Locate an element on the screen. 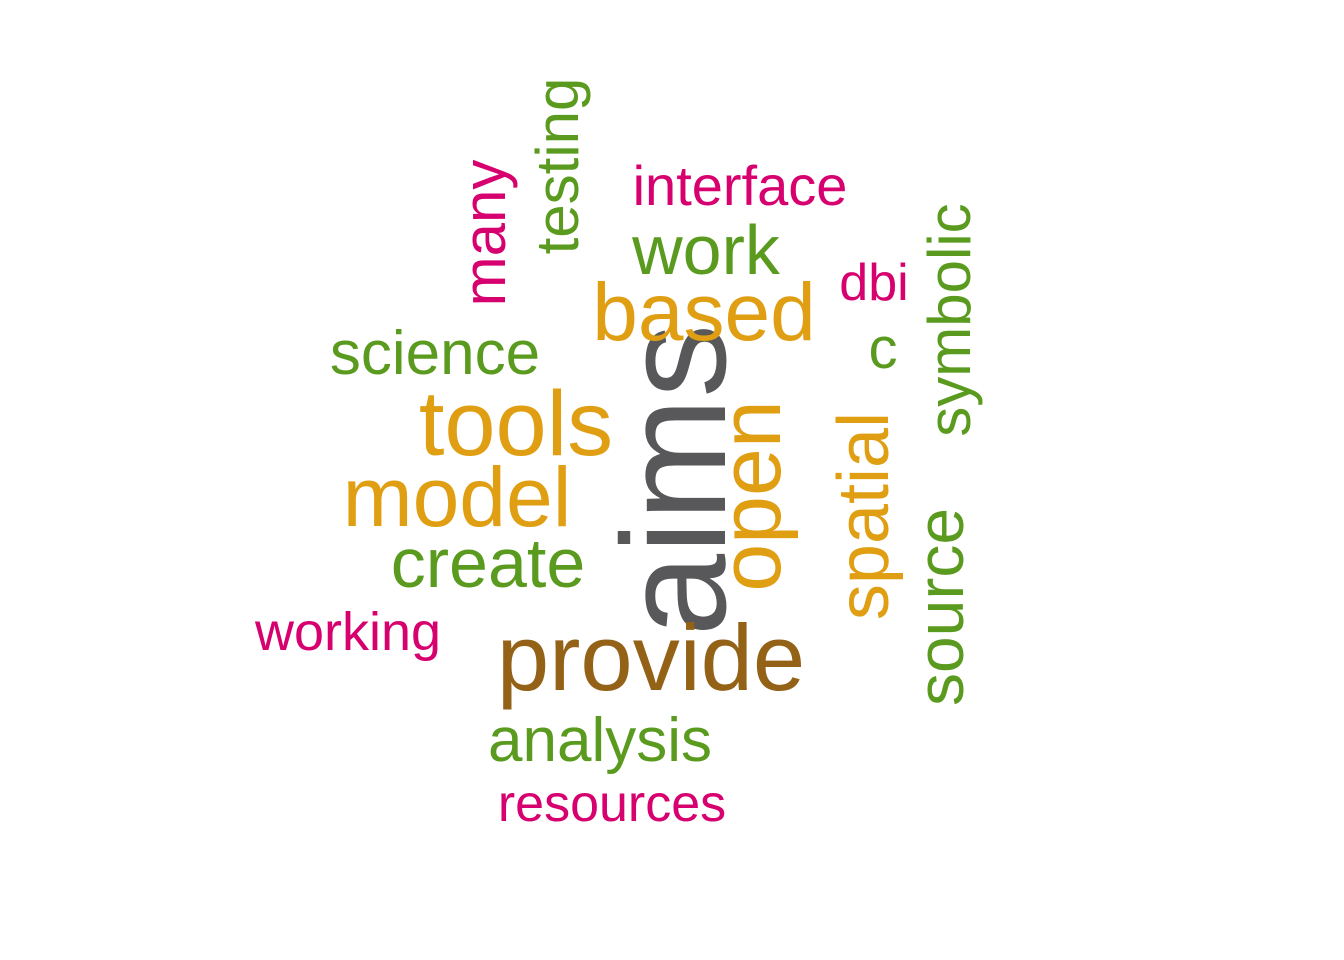  word-resources: resources is located at coordinates (612, 804).